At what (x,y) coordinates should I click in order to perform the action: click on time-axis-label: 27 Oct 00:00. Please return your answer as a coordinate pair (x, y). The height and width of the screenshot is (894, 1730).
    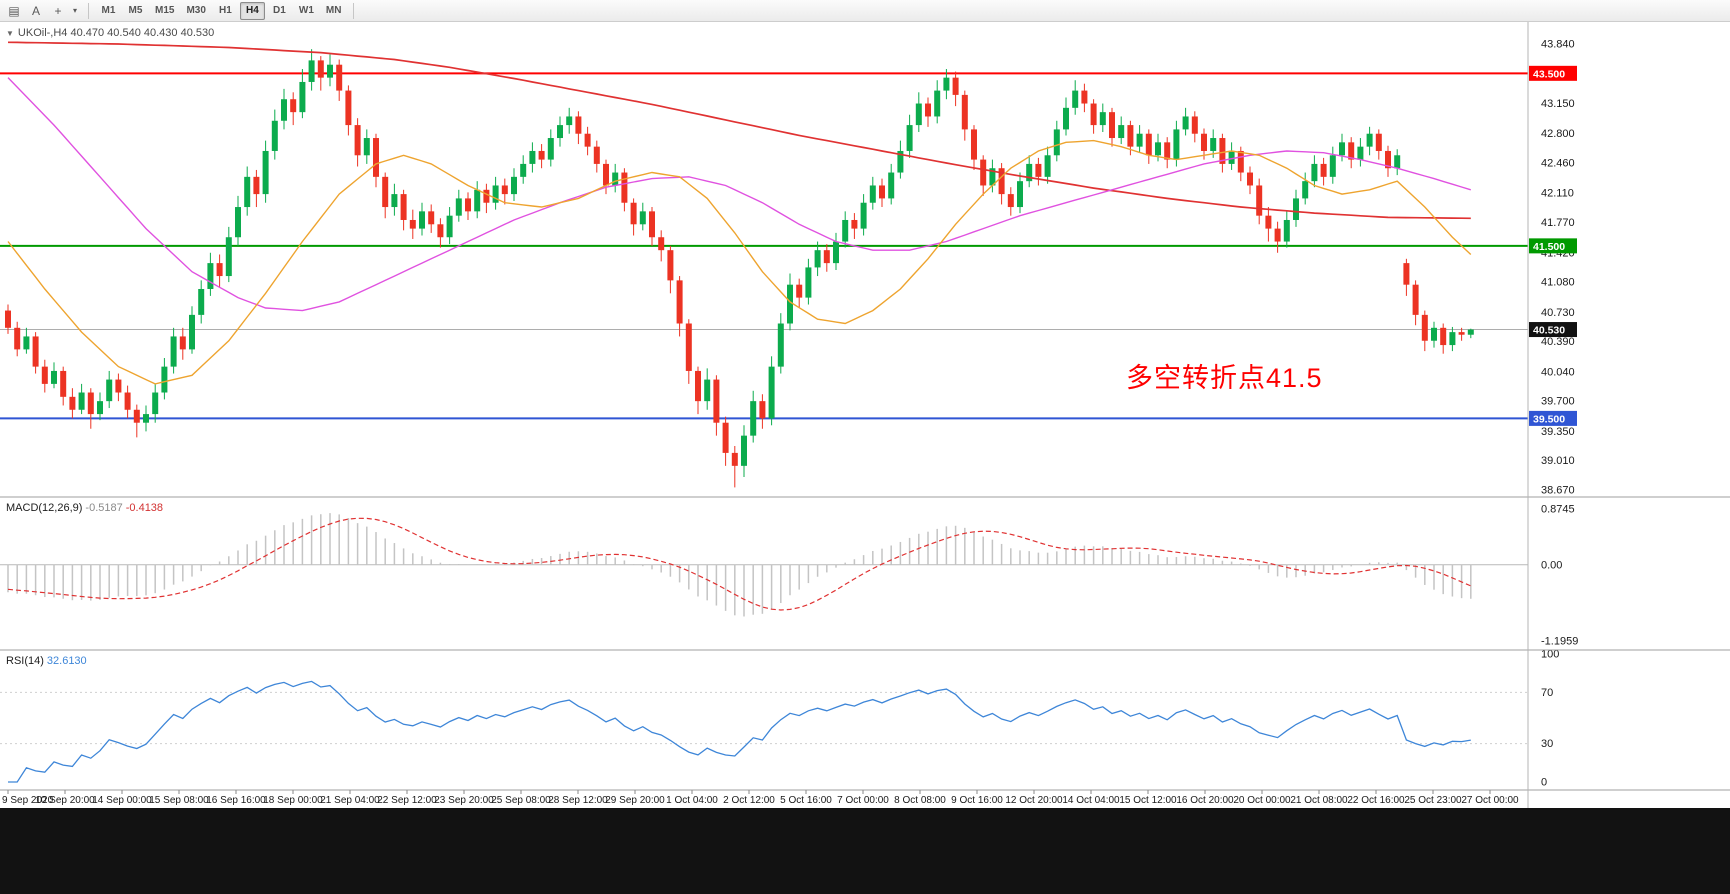
    Looking at the image, I should click on (1490, 800).